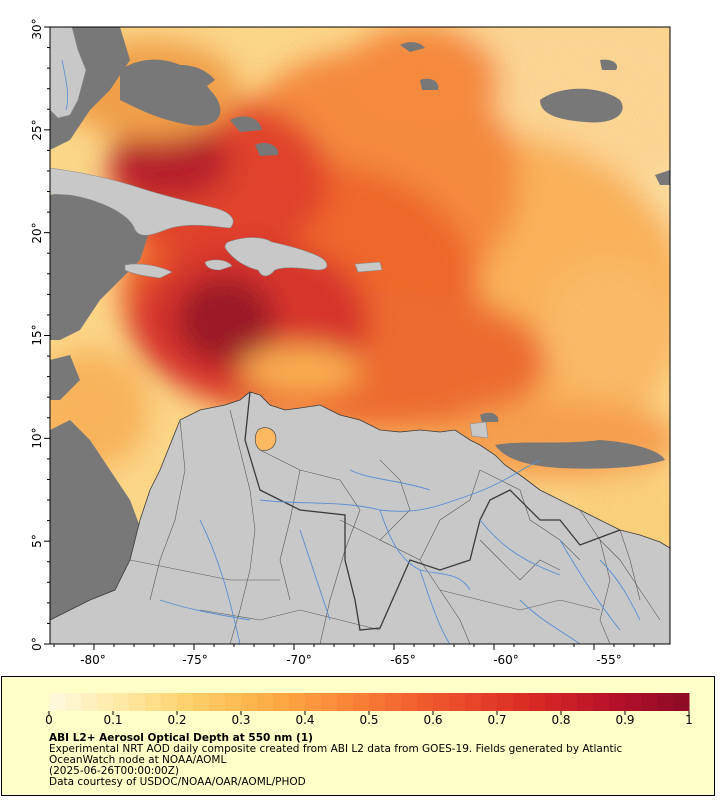 The height and width of the screenshot is (800, 720). I want to click on colorbar-label: 0.5, so click(368, 720).